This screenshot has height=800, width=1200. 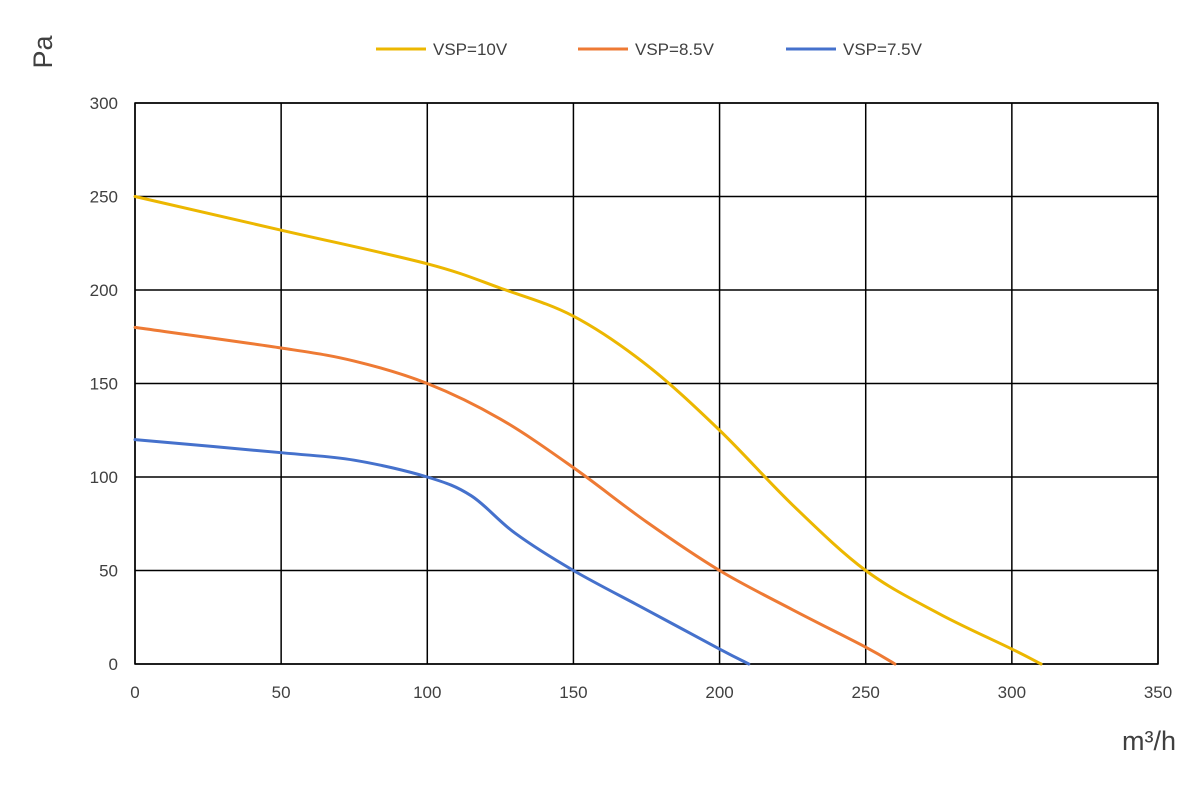 What do you see at coordinates (1158, 692) in the screenshot?
I see `x-tick-label: 350` at bounding box center [1158, 692].